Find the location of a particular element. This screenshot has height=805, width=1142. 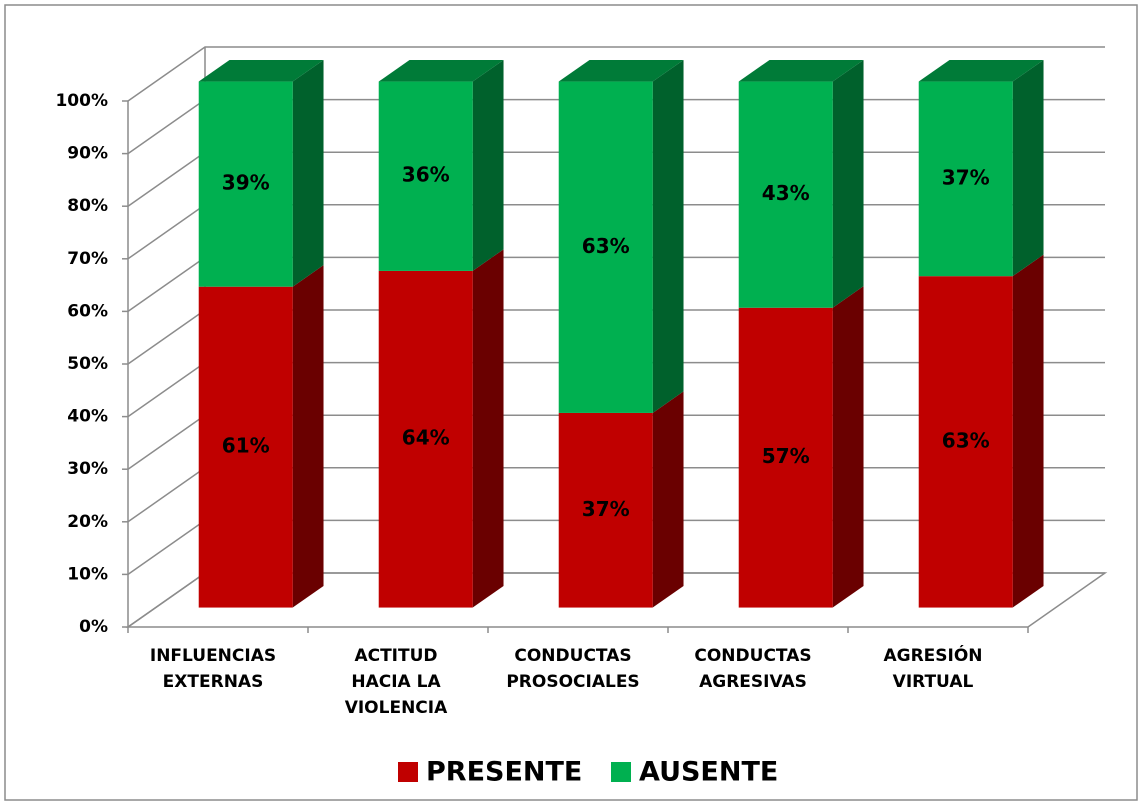

y-tick-label: 90% is located at coordinates (87, 154).